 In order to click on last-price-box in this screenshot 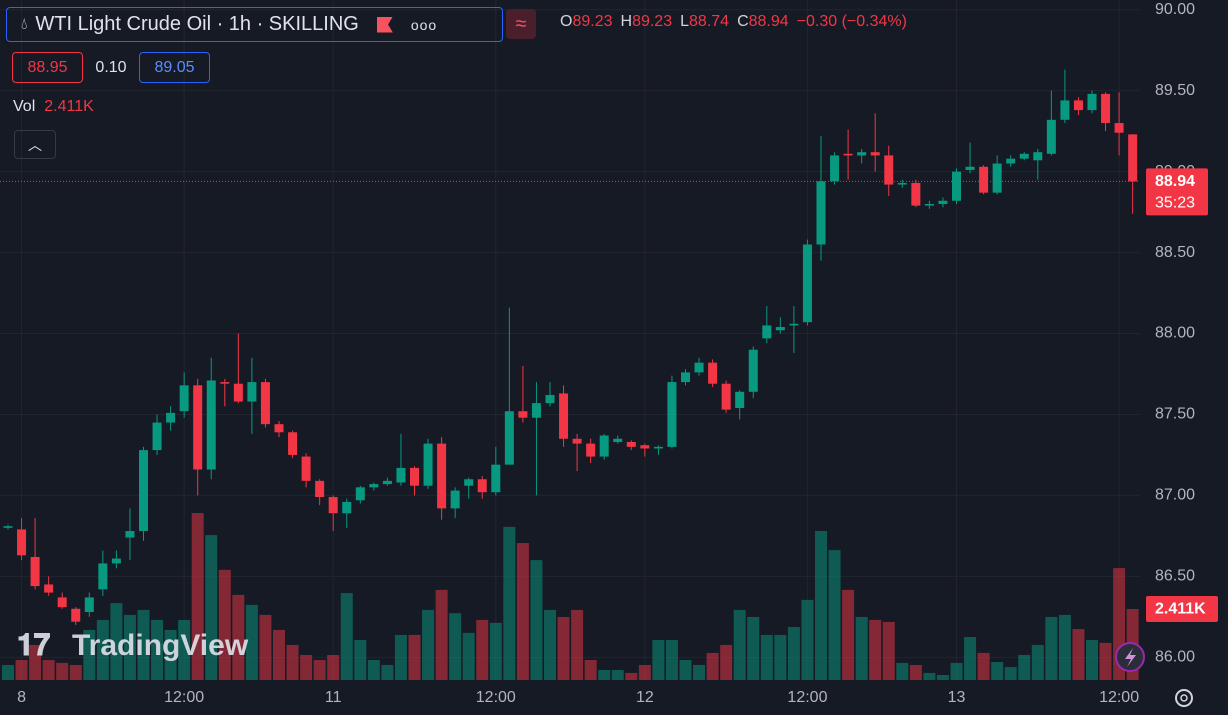, I will do `click(1177, 192)`.